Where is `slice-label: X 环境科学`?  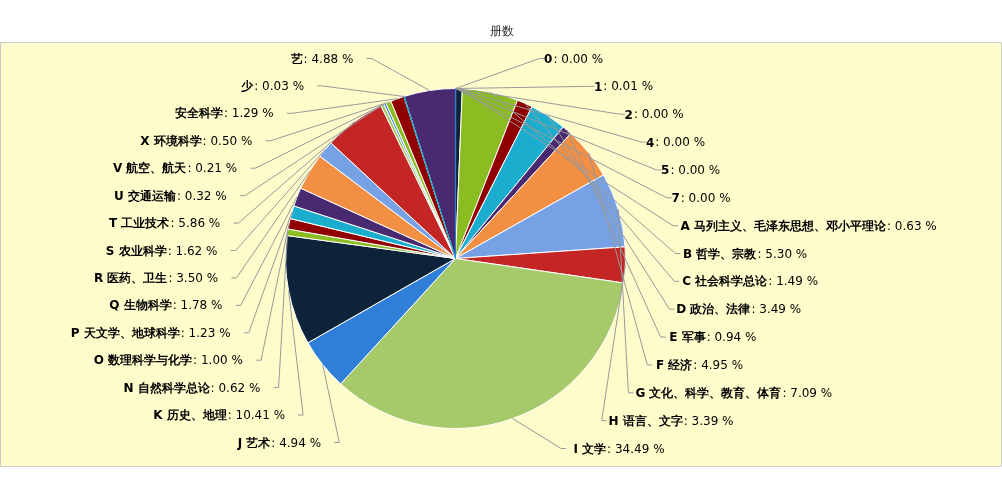
slice-label: X 环境科学 is located at coordinates (171, 140).